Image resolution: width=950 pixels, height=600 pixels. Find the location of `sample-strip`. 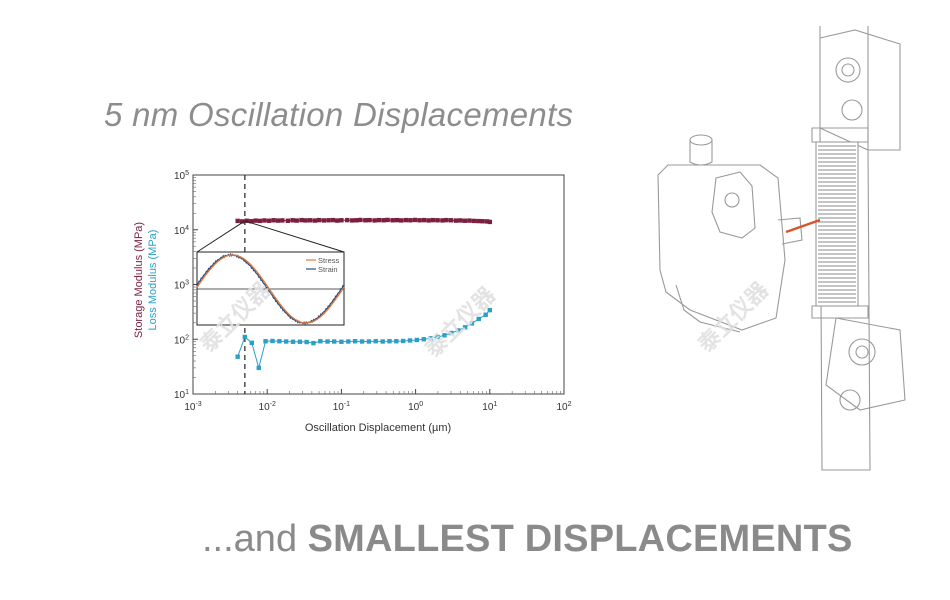

sample-strip is located at coordinates (837, 224).